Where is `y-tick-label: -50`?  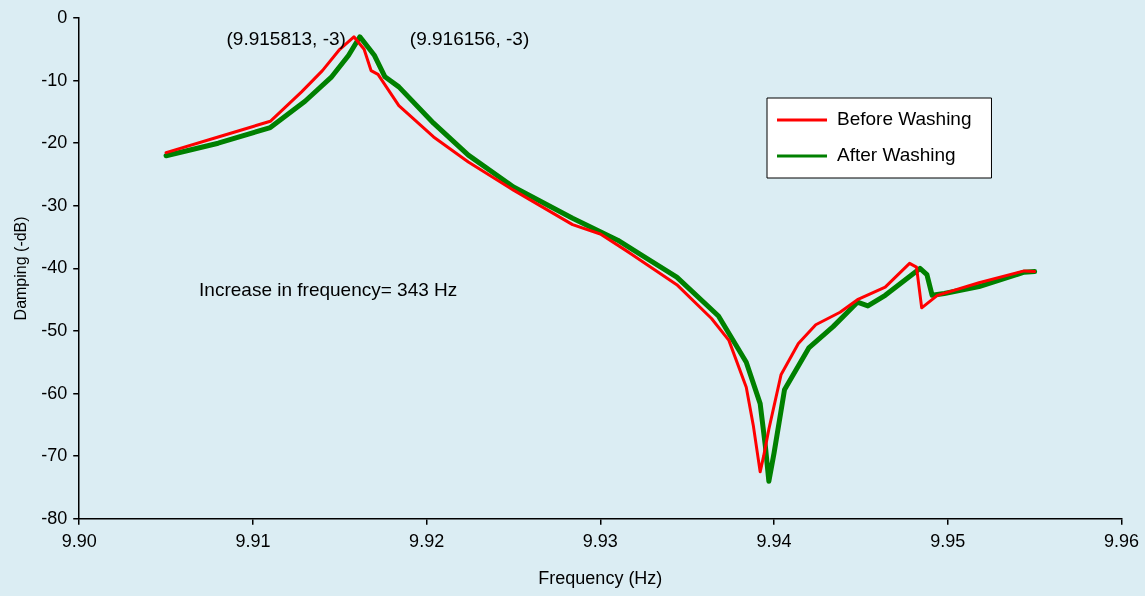 y-tick-label: -50 is located at coordinates (54, 329).